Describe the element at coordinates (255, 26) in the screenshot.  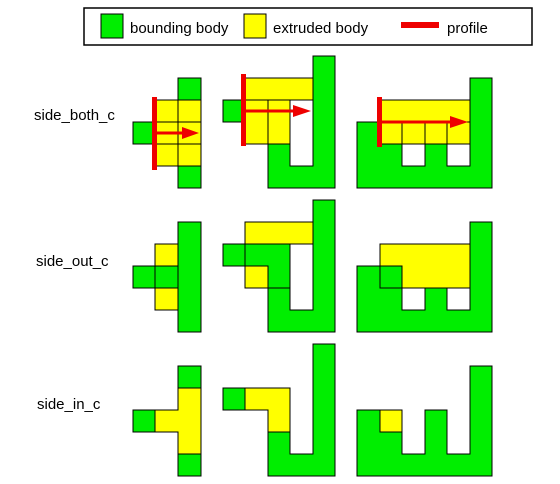
I see `legend-extruded-swatch` at that location.